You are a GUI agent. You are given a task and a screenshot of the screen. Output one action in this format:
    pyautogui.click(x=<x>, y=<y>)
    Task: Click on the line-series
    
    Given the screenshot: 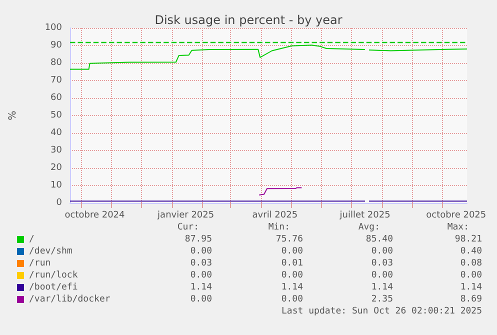 What is the action you would take?
    pyautogui.click(x=280, y=191)
    